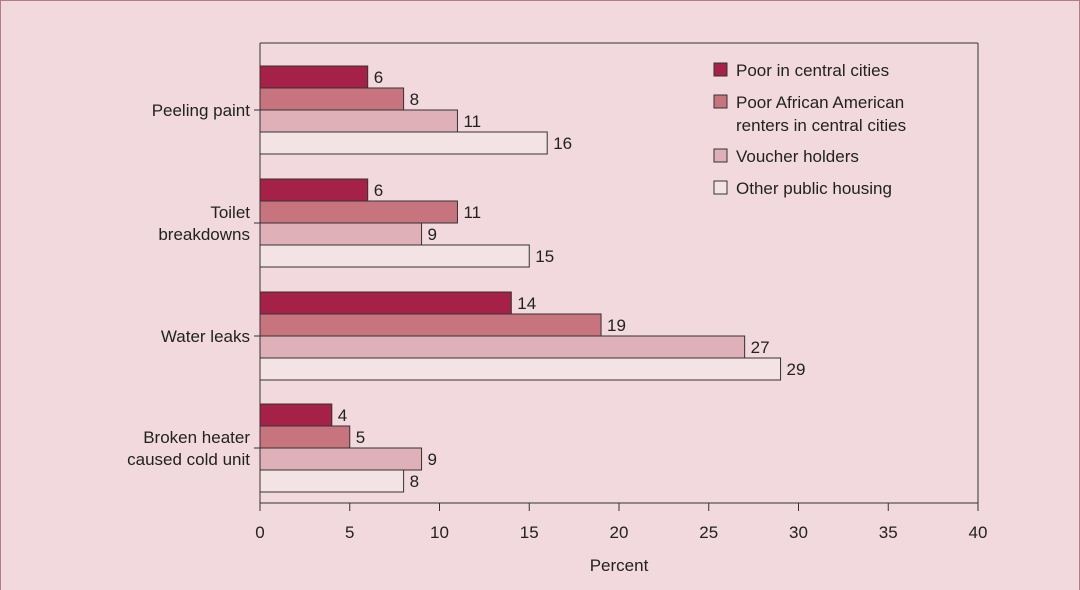  Describe the element at coordinates (196, 437) in the screenshot. I see `category-label: Broken heater` at that location.